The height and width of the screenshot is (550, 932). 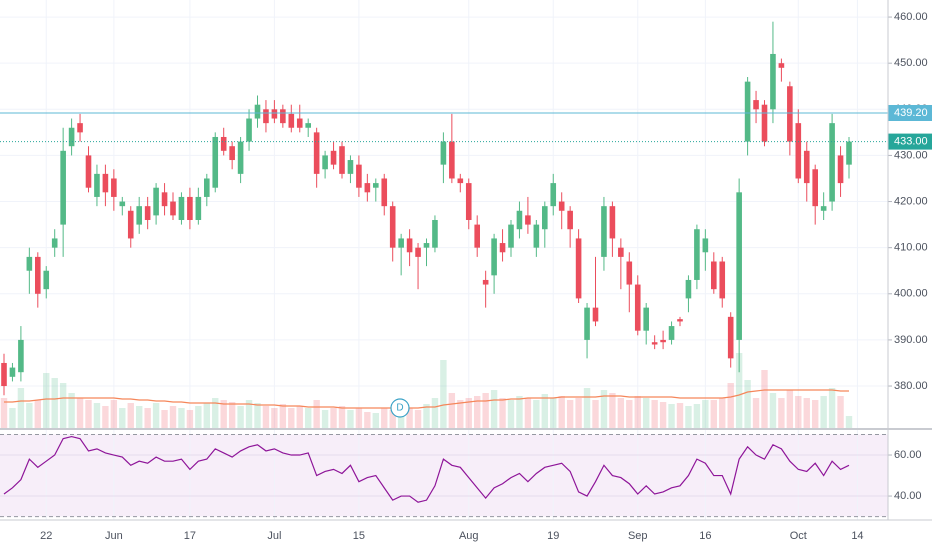 I want to click on price-label: 433.00, so click(x=911, y=141).